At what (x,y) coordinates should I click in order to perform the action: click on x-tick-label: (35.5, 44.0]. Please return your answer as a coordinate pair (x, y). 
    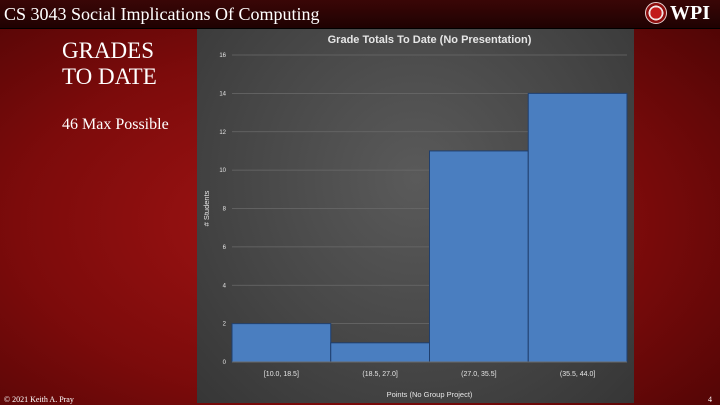
    Looking at the image, I should click on (577, 374).